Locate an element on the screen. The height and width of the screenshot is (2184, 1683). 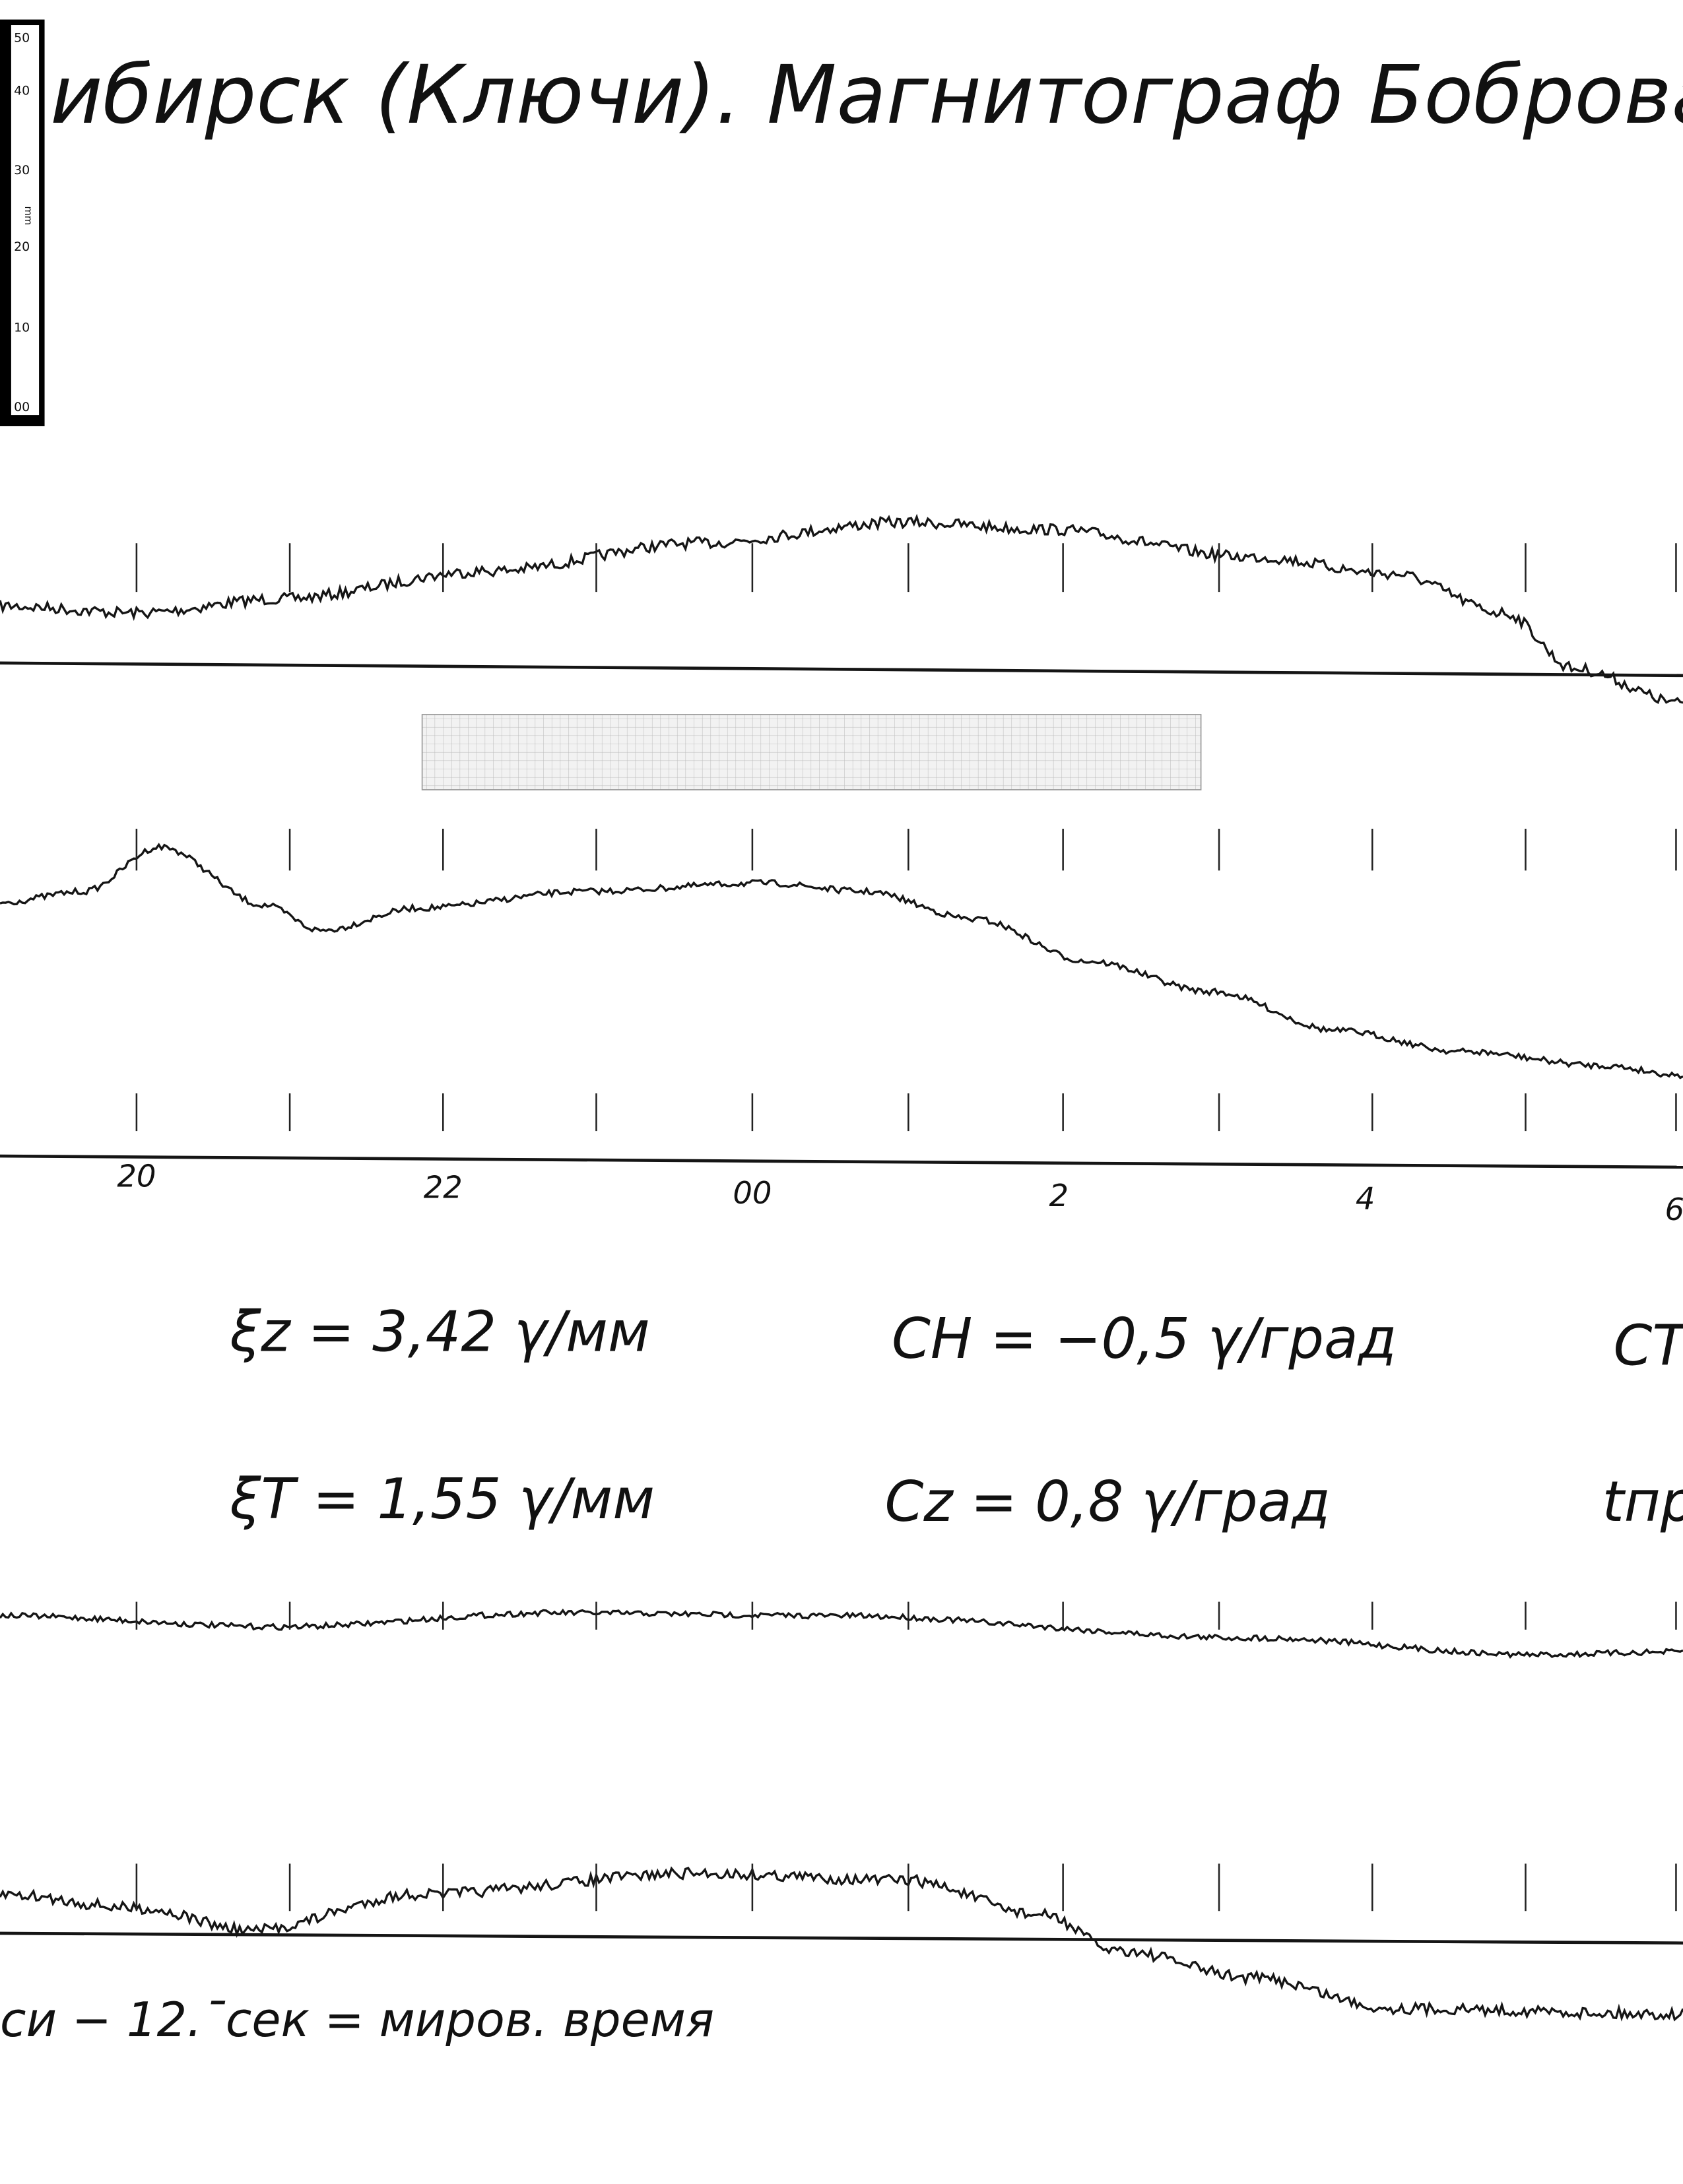
constant: CH = −0,5 γ/град is located at coordinates (1144, 1338).